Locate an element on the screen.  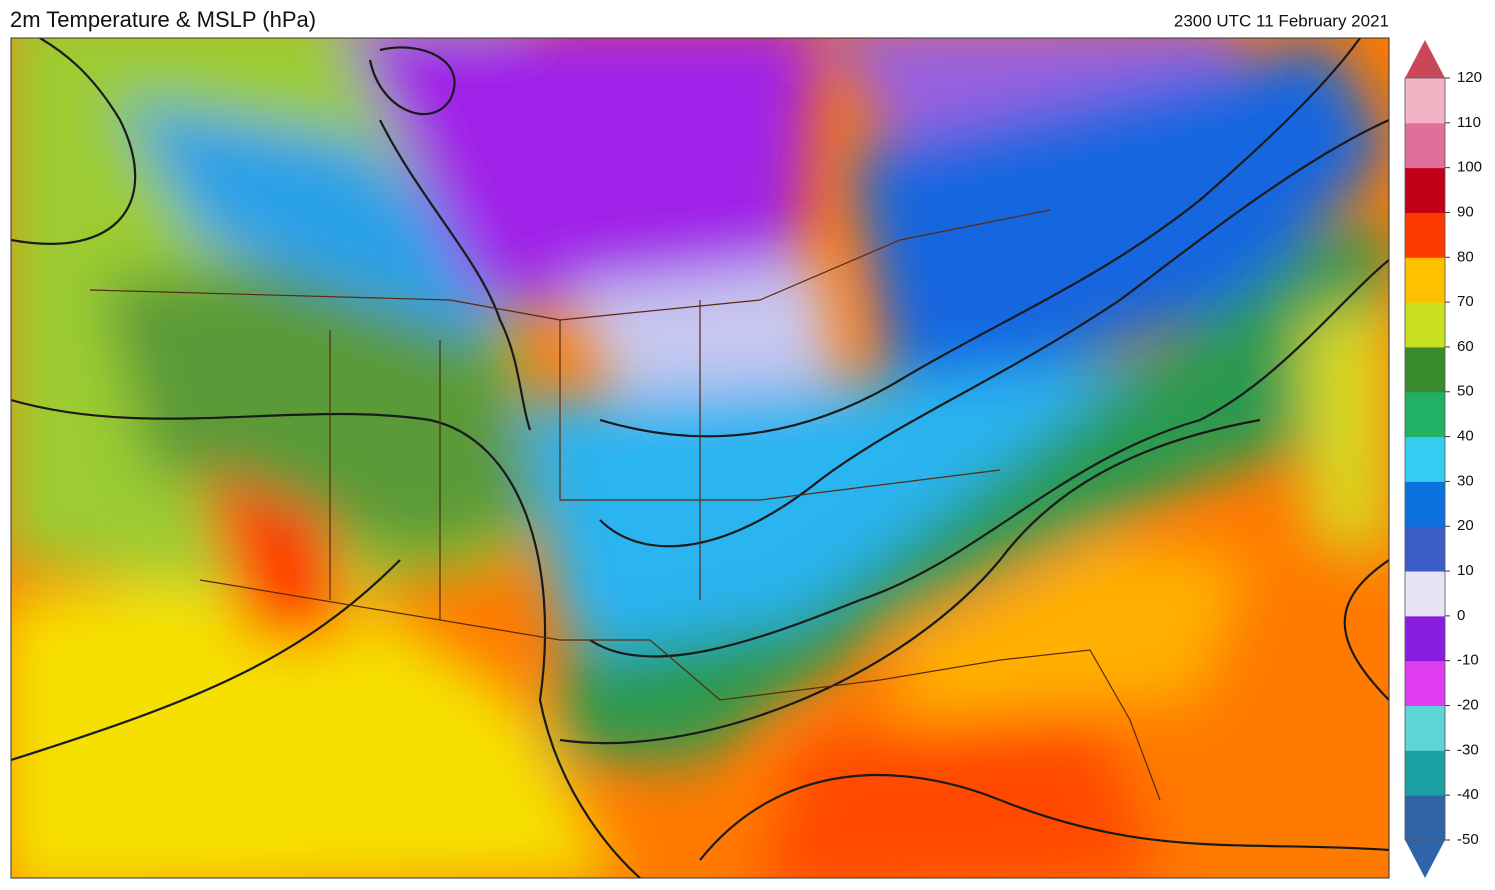
colorbar-extend-low is located at coordinates (1425, 859).